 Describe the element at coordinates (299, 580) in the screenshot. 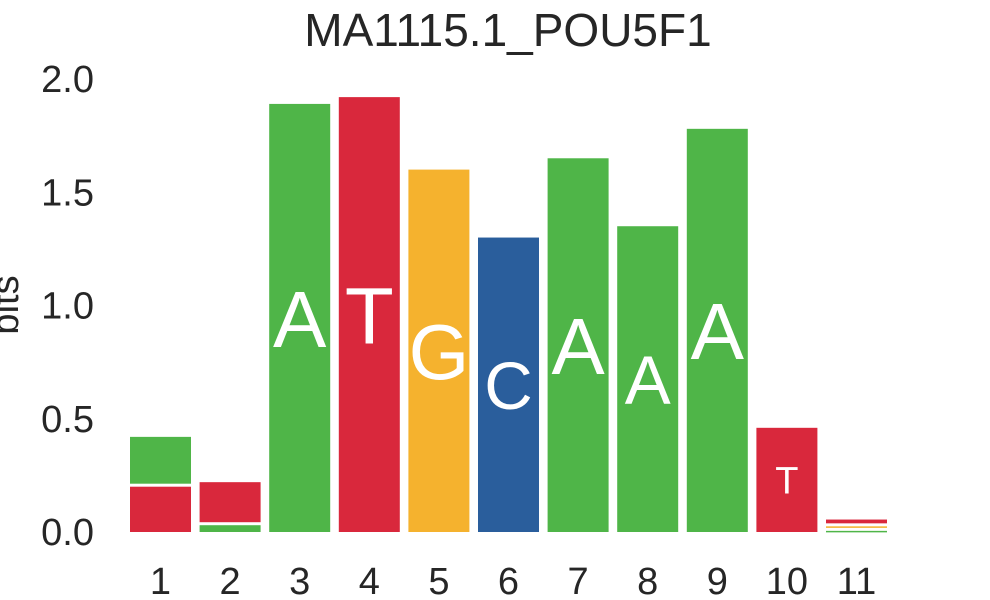

I see `x-tick-label: 3` at that location.